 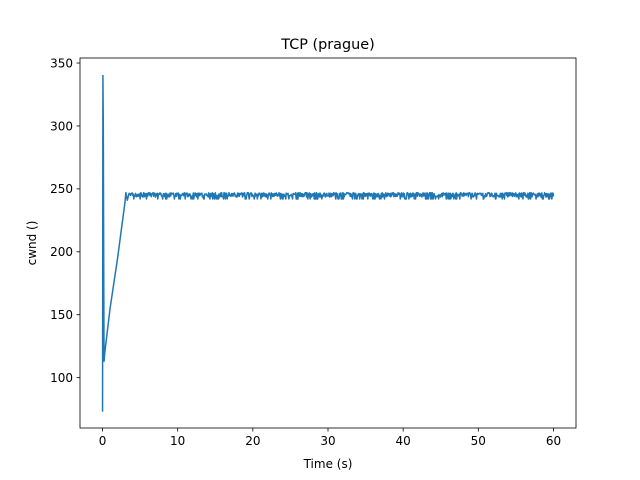 What do you see at coordinates (61, 126) in the screenshot?
I see `y-tick-label: 300` at bounding box center [61, 126].